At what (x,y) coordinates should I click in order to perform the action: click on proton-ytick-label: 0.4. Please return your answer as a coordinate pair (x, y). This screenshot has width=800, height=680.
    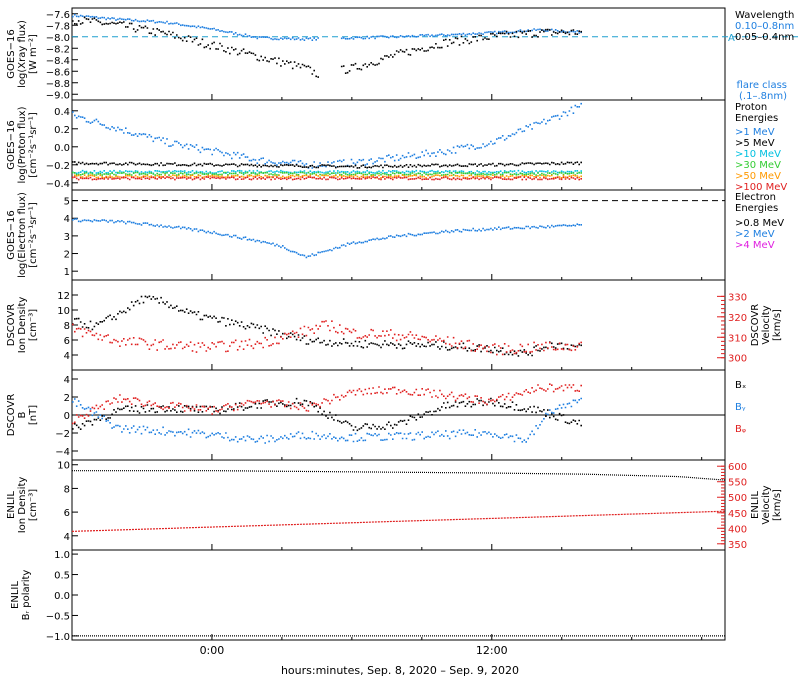
    Looking at the image, I should click on (62, 112).